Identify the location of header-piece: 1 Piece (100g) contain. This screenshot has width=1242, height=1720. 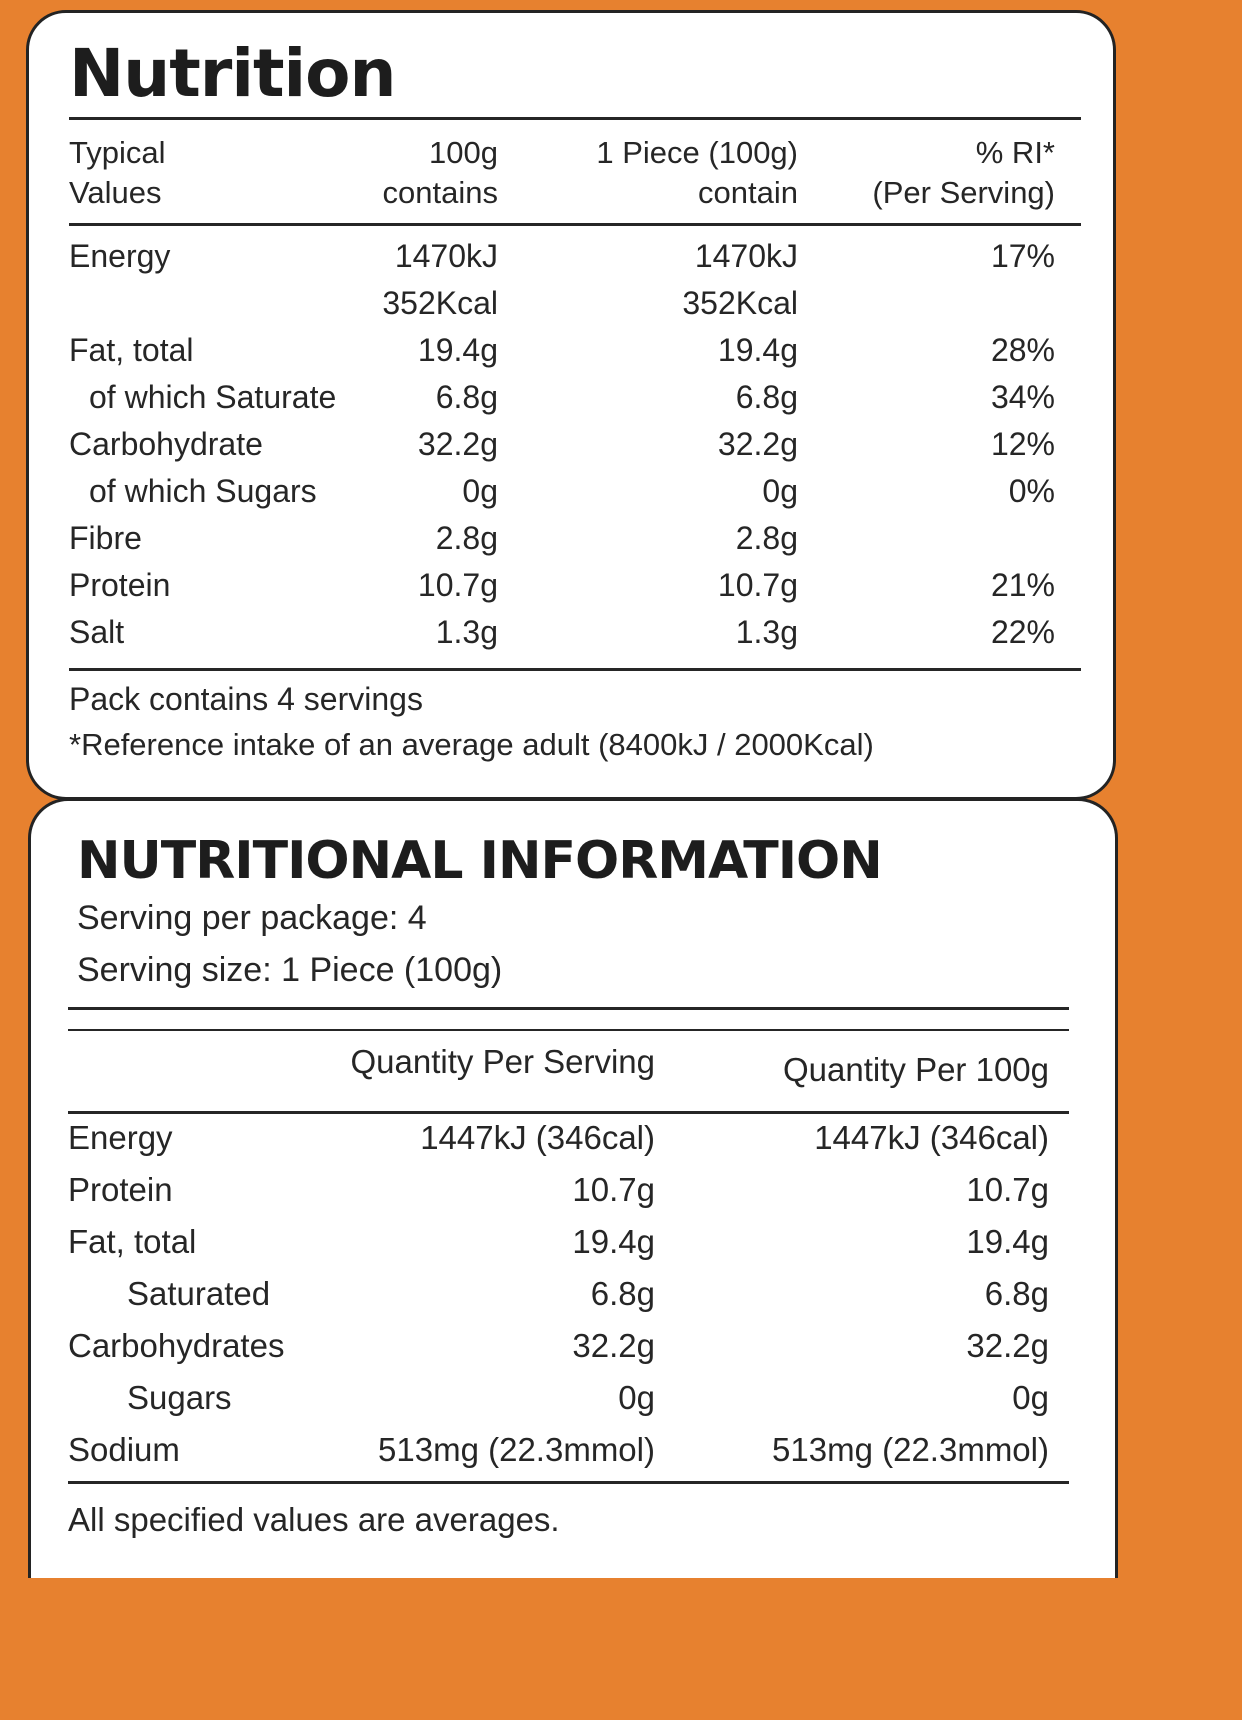
(697, 172).